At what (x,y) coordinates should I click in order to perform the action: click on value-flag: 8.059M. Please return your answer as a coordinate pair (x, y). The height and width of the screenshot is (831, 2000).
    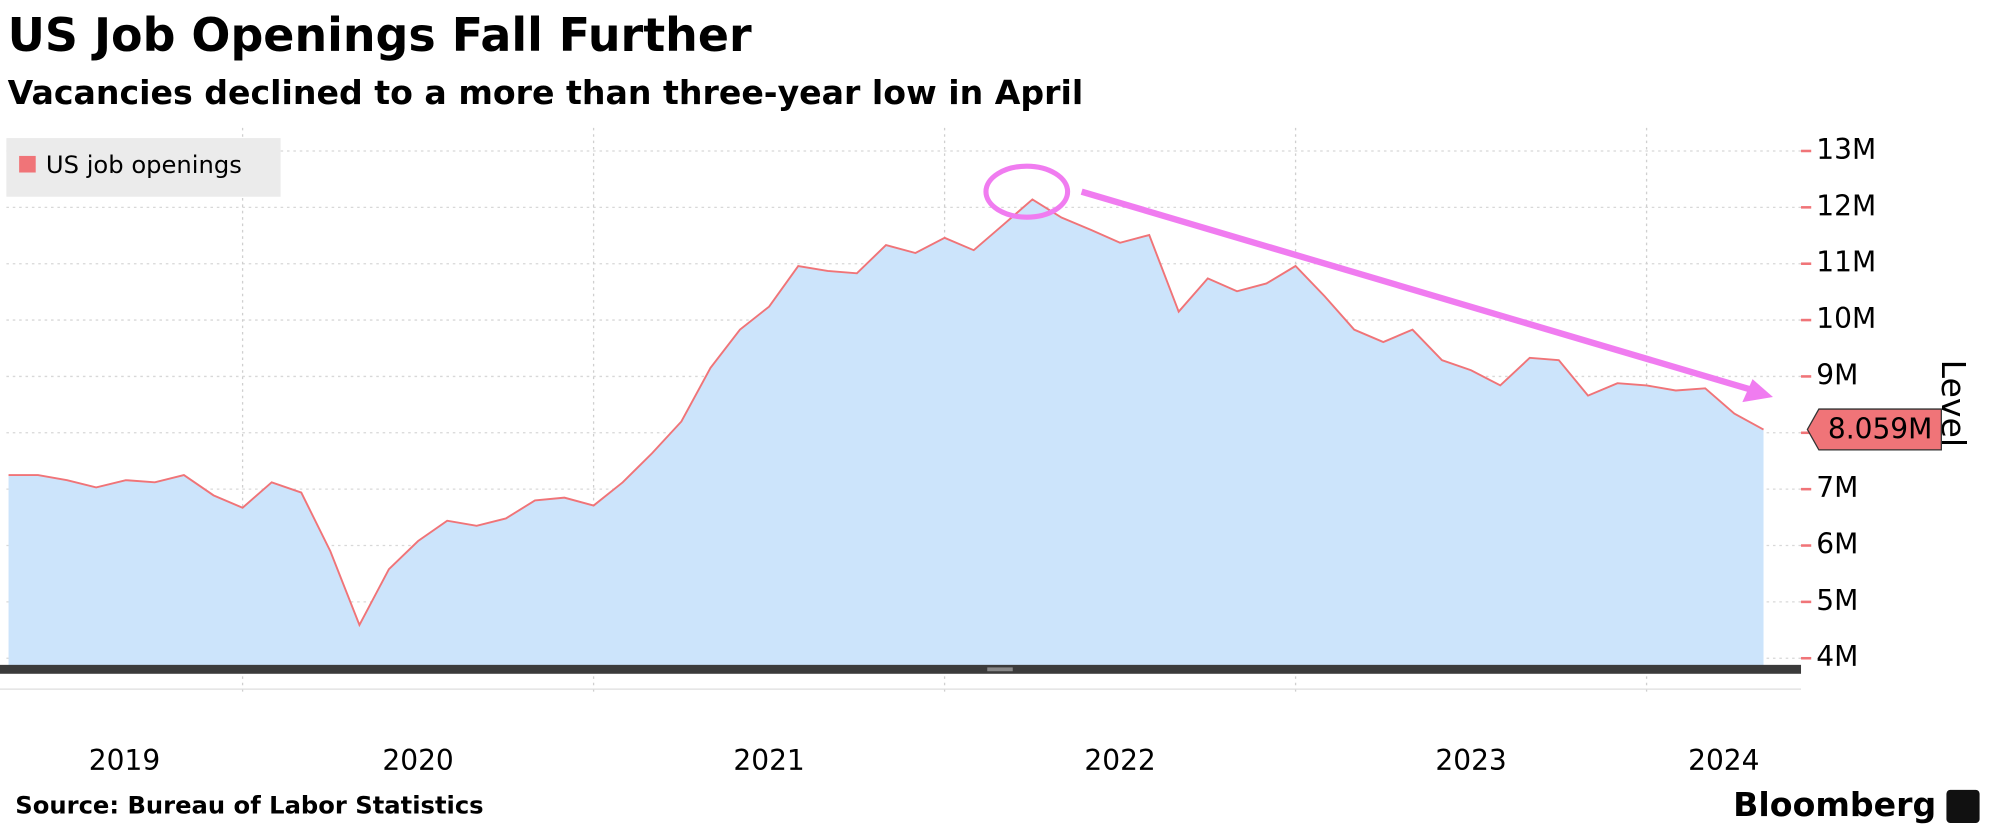
    Looking at the image, I should click on (1874, 429).